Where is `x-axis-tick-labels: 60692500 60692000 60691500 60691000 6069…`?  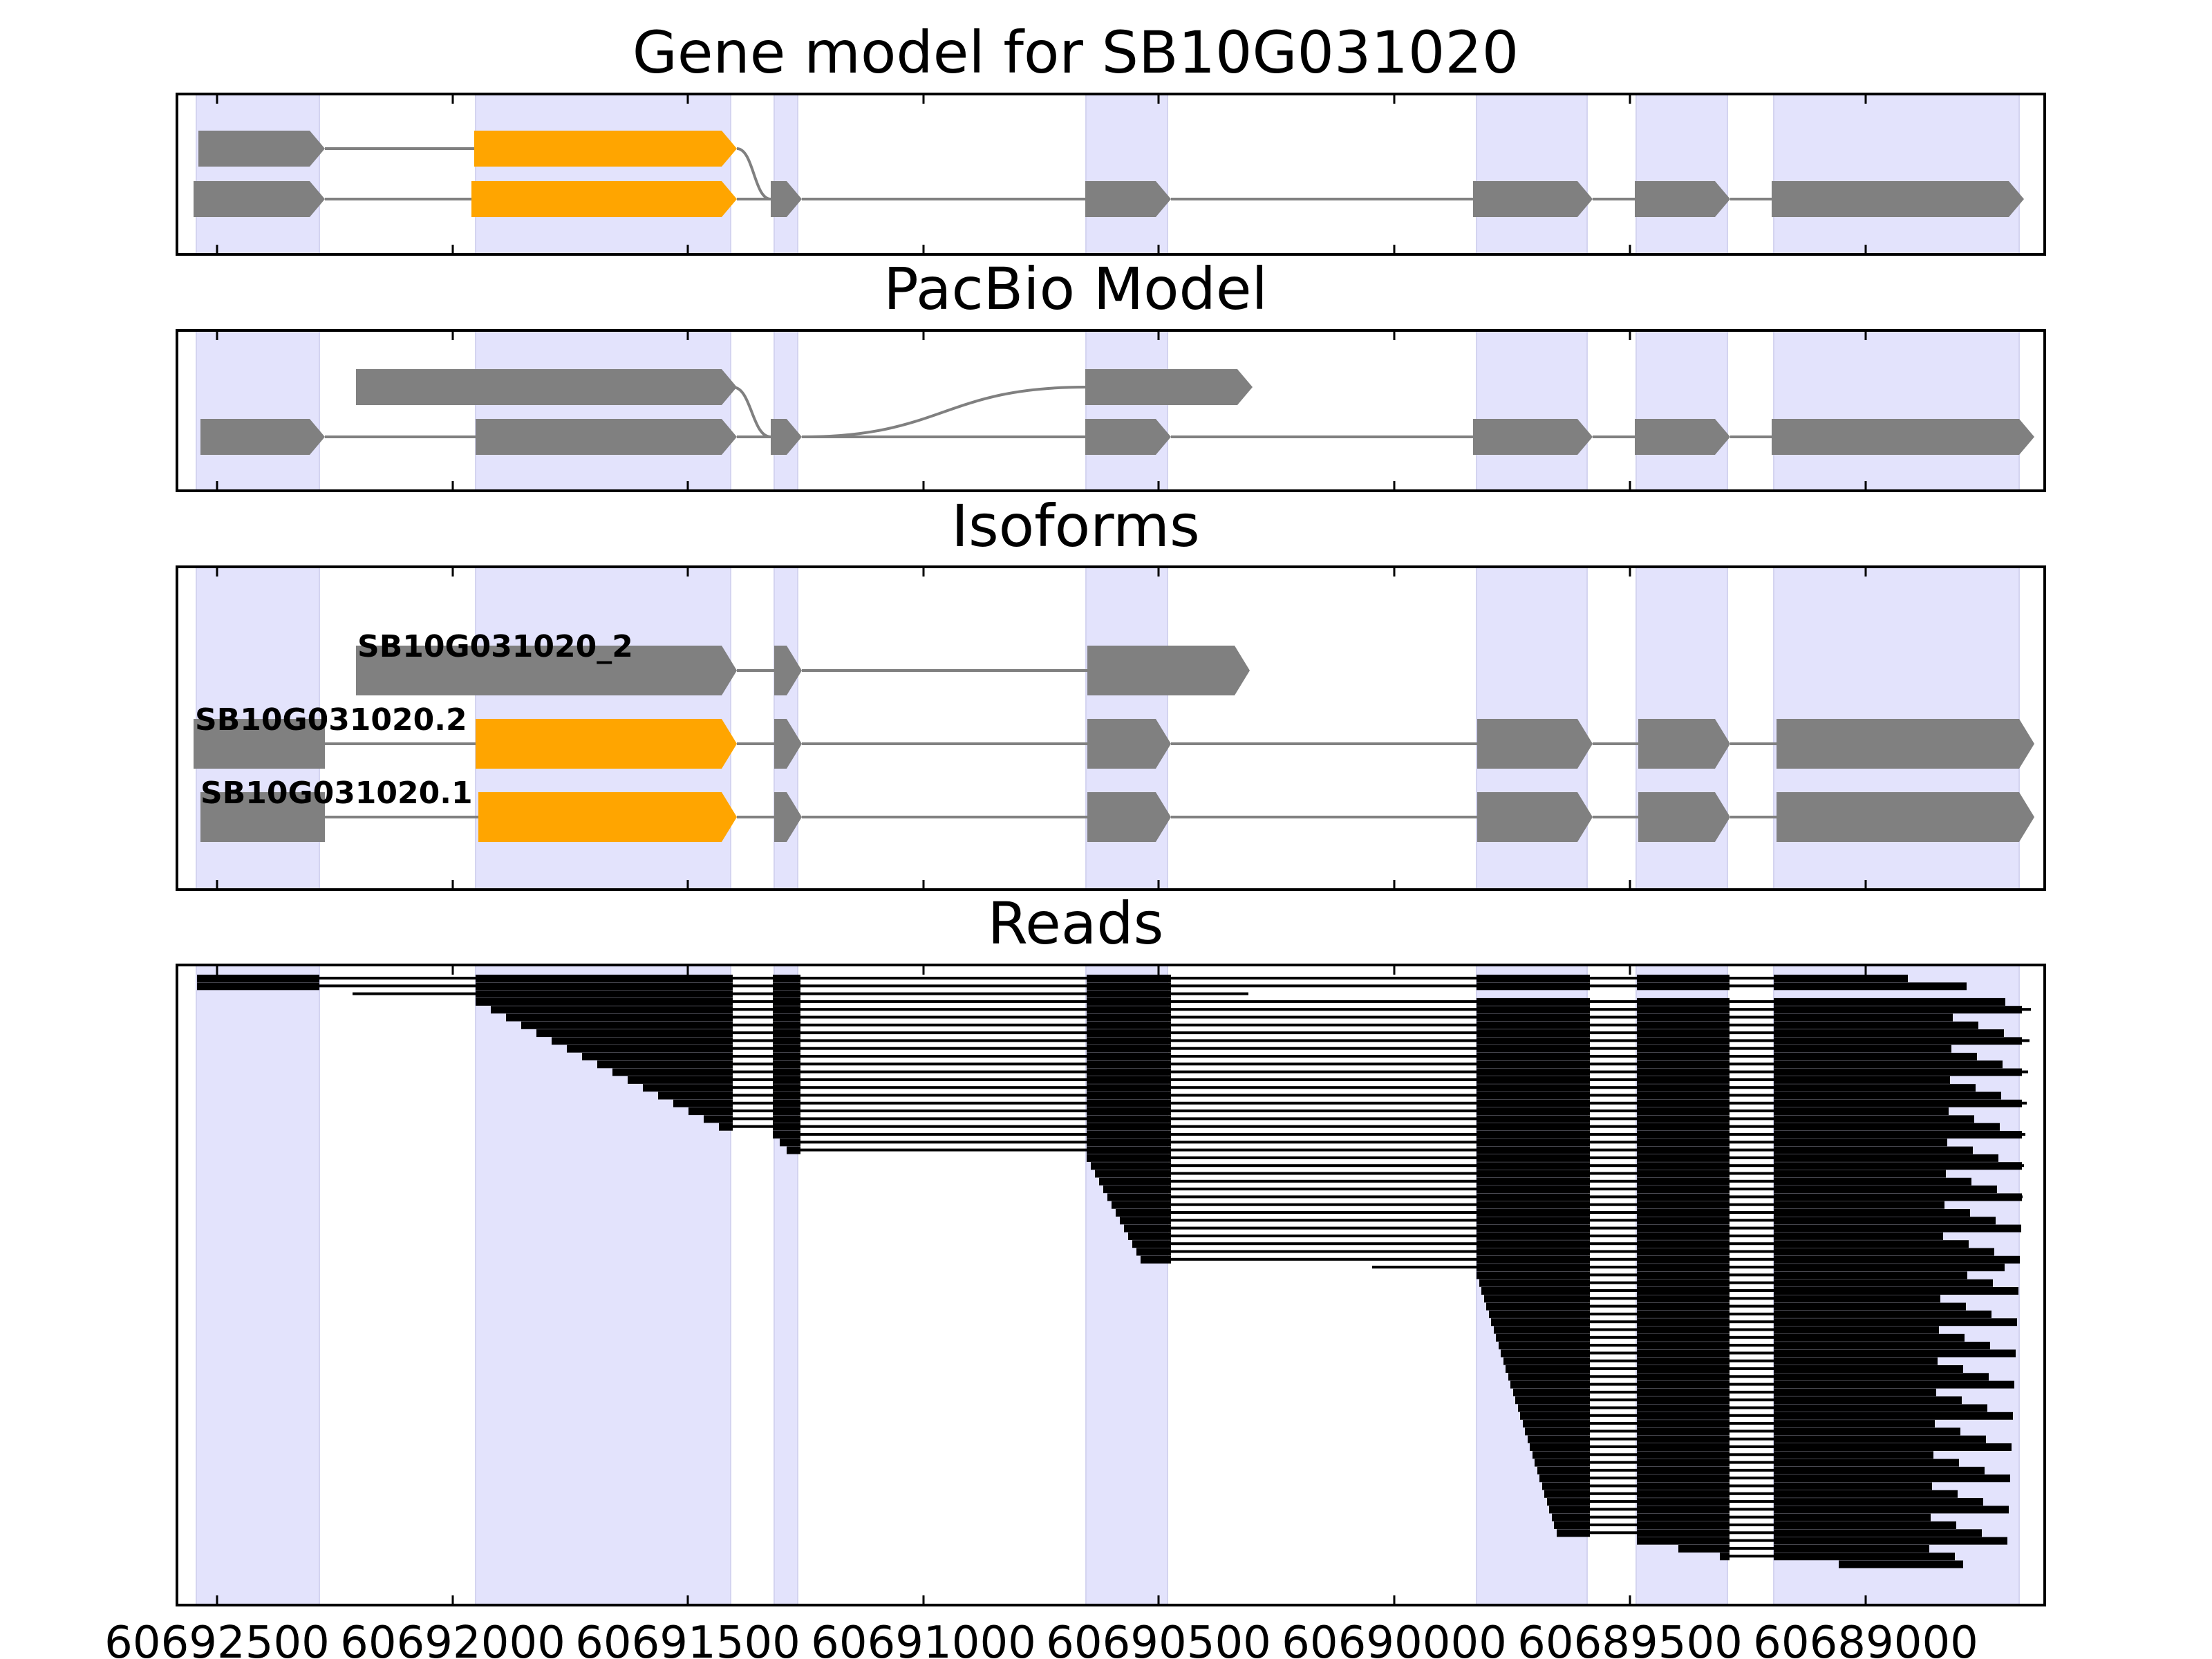
x-axis-tick-labels: 60692500 60692000 60691500 60691000 6069… is located at coordinates (1041, 1638).